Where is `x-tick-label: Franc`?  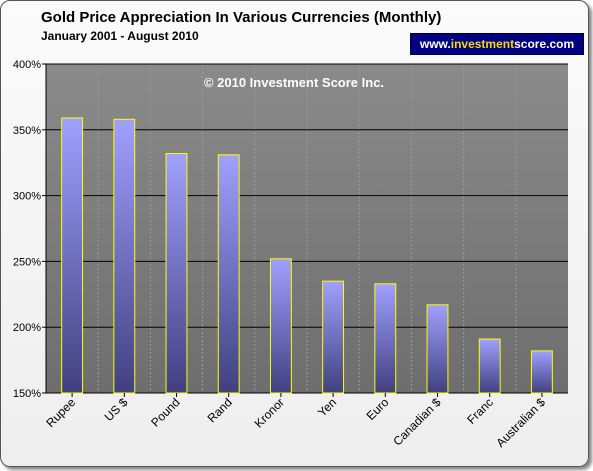 x-tick-label: Franc is located at coordinates (480, 411).